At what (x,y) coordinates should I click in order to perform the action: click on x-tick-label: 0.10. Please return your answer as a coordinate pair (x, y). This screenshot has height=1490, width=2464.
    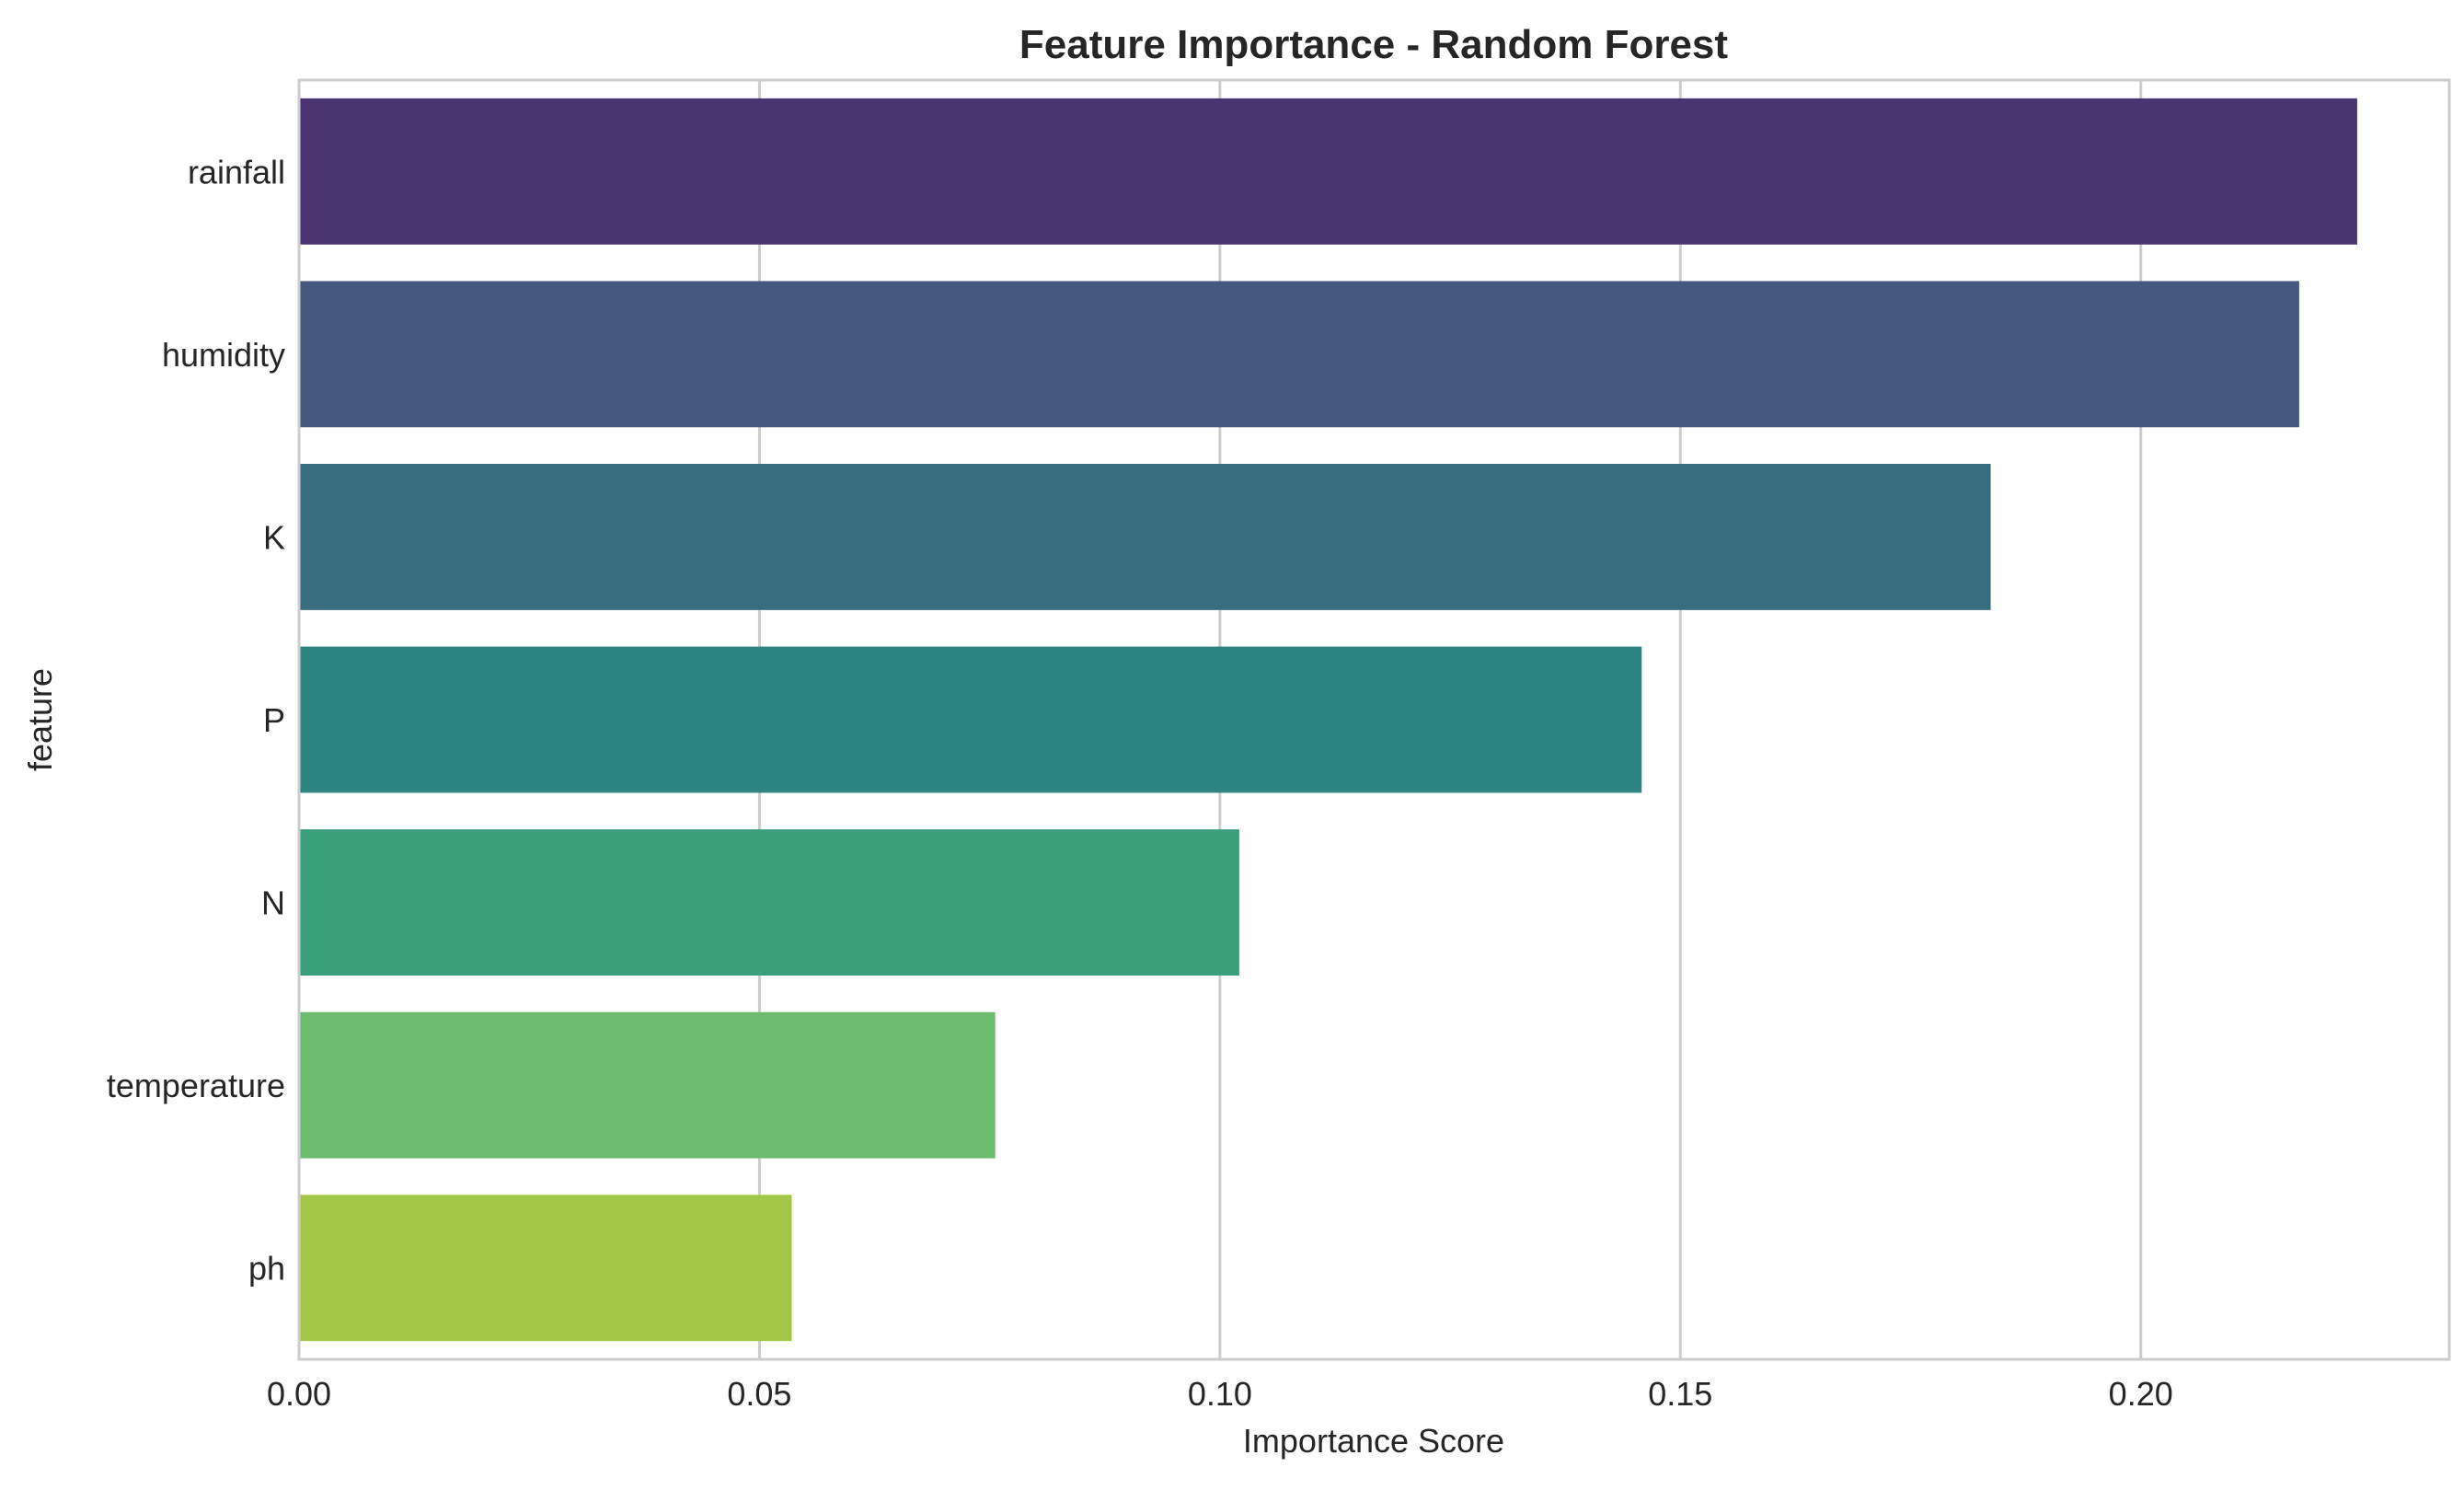
    Looking at the image, I should click on (1220, 1394).